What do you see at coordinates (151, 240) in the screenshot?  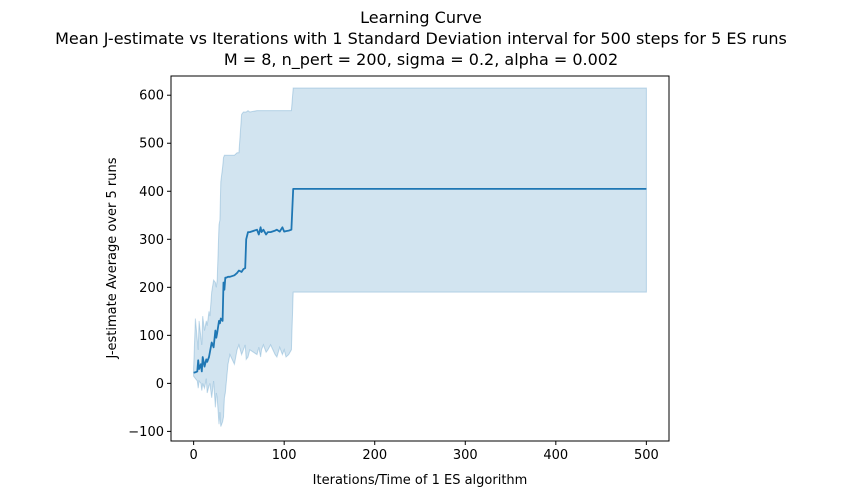 I see `y-tick-label: 300` at bounding box center [151, 240].